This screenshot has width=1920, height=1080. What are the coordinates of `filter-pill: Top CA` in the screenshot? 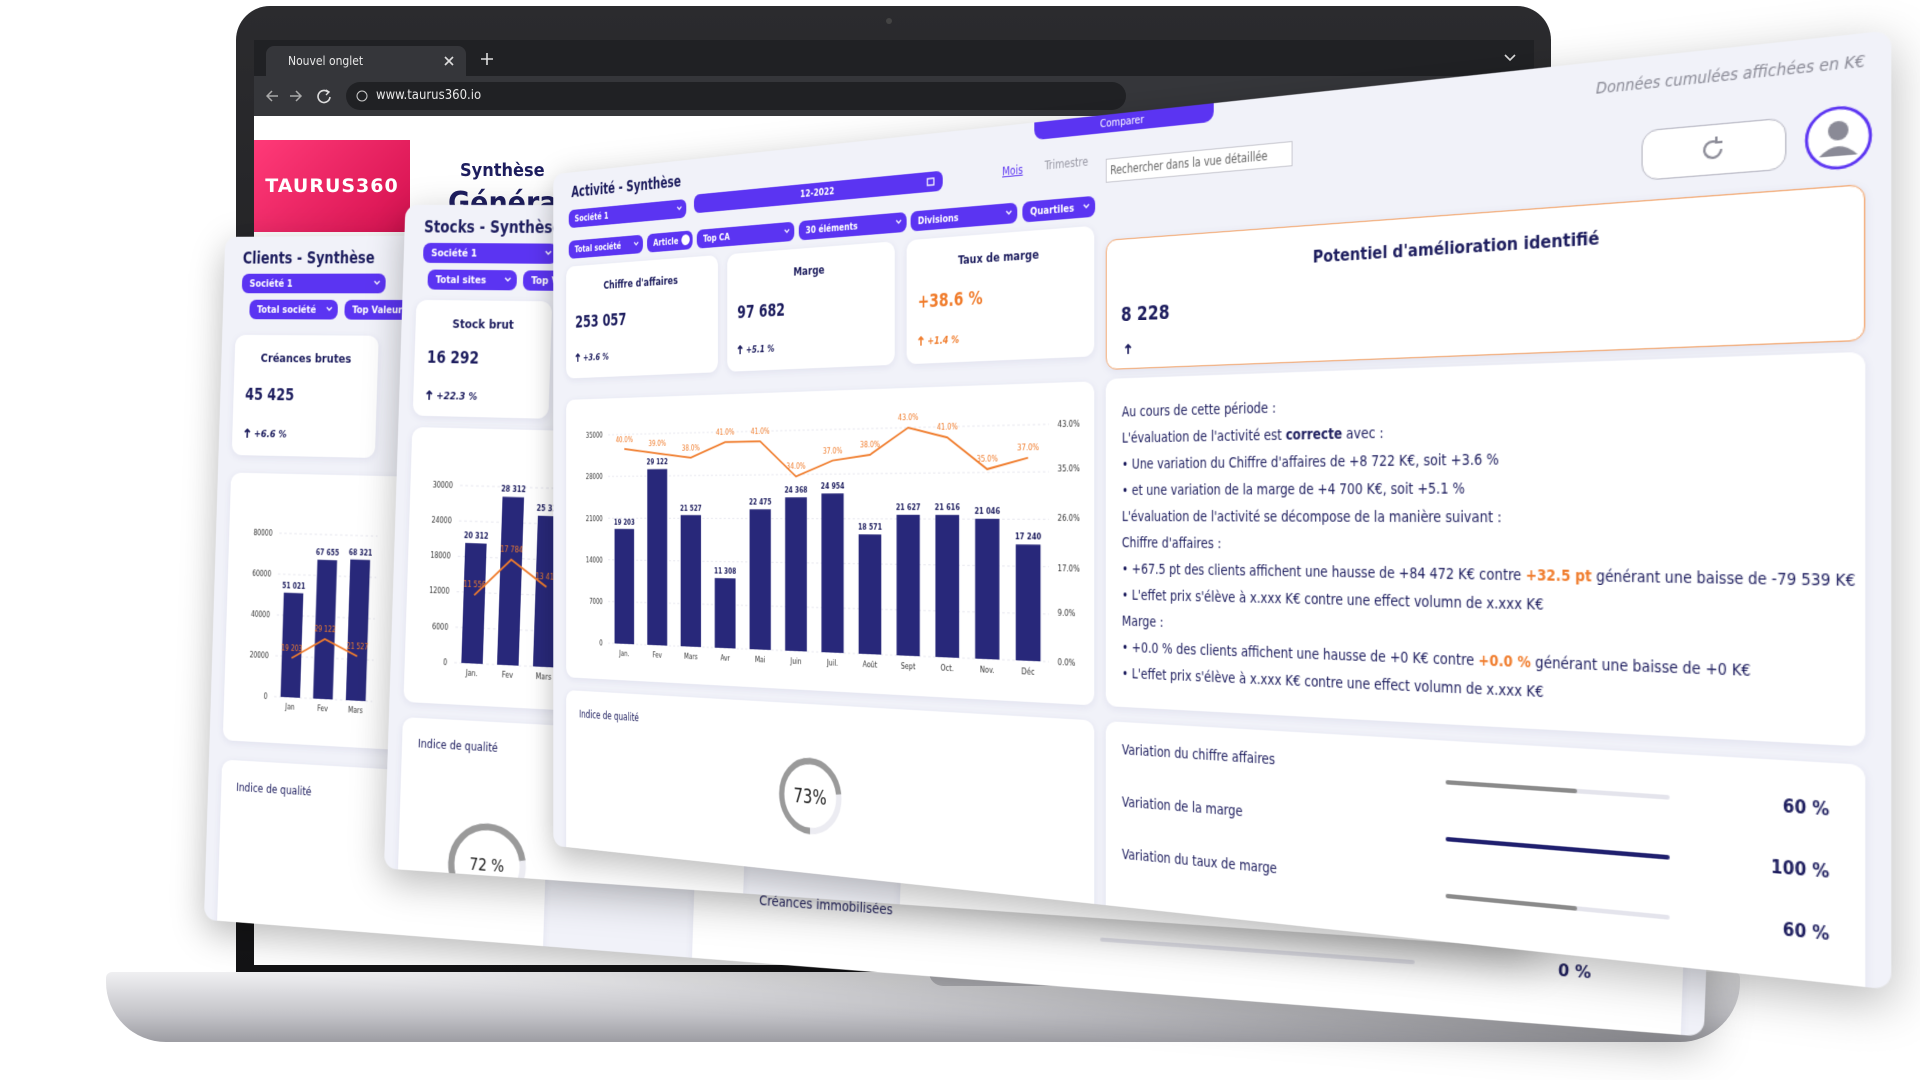 It's located at (745, 235).